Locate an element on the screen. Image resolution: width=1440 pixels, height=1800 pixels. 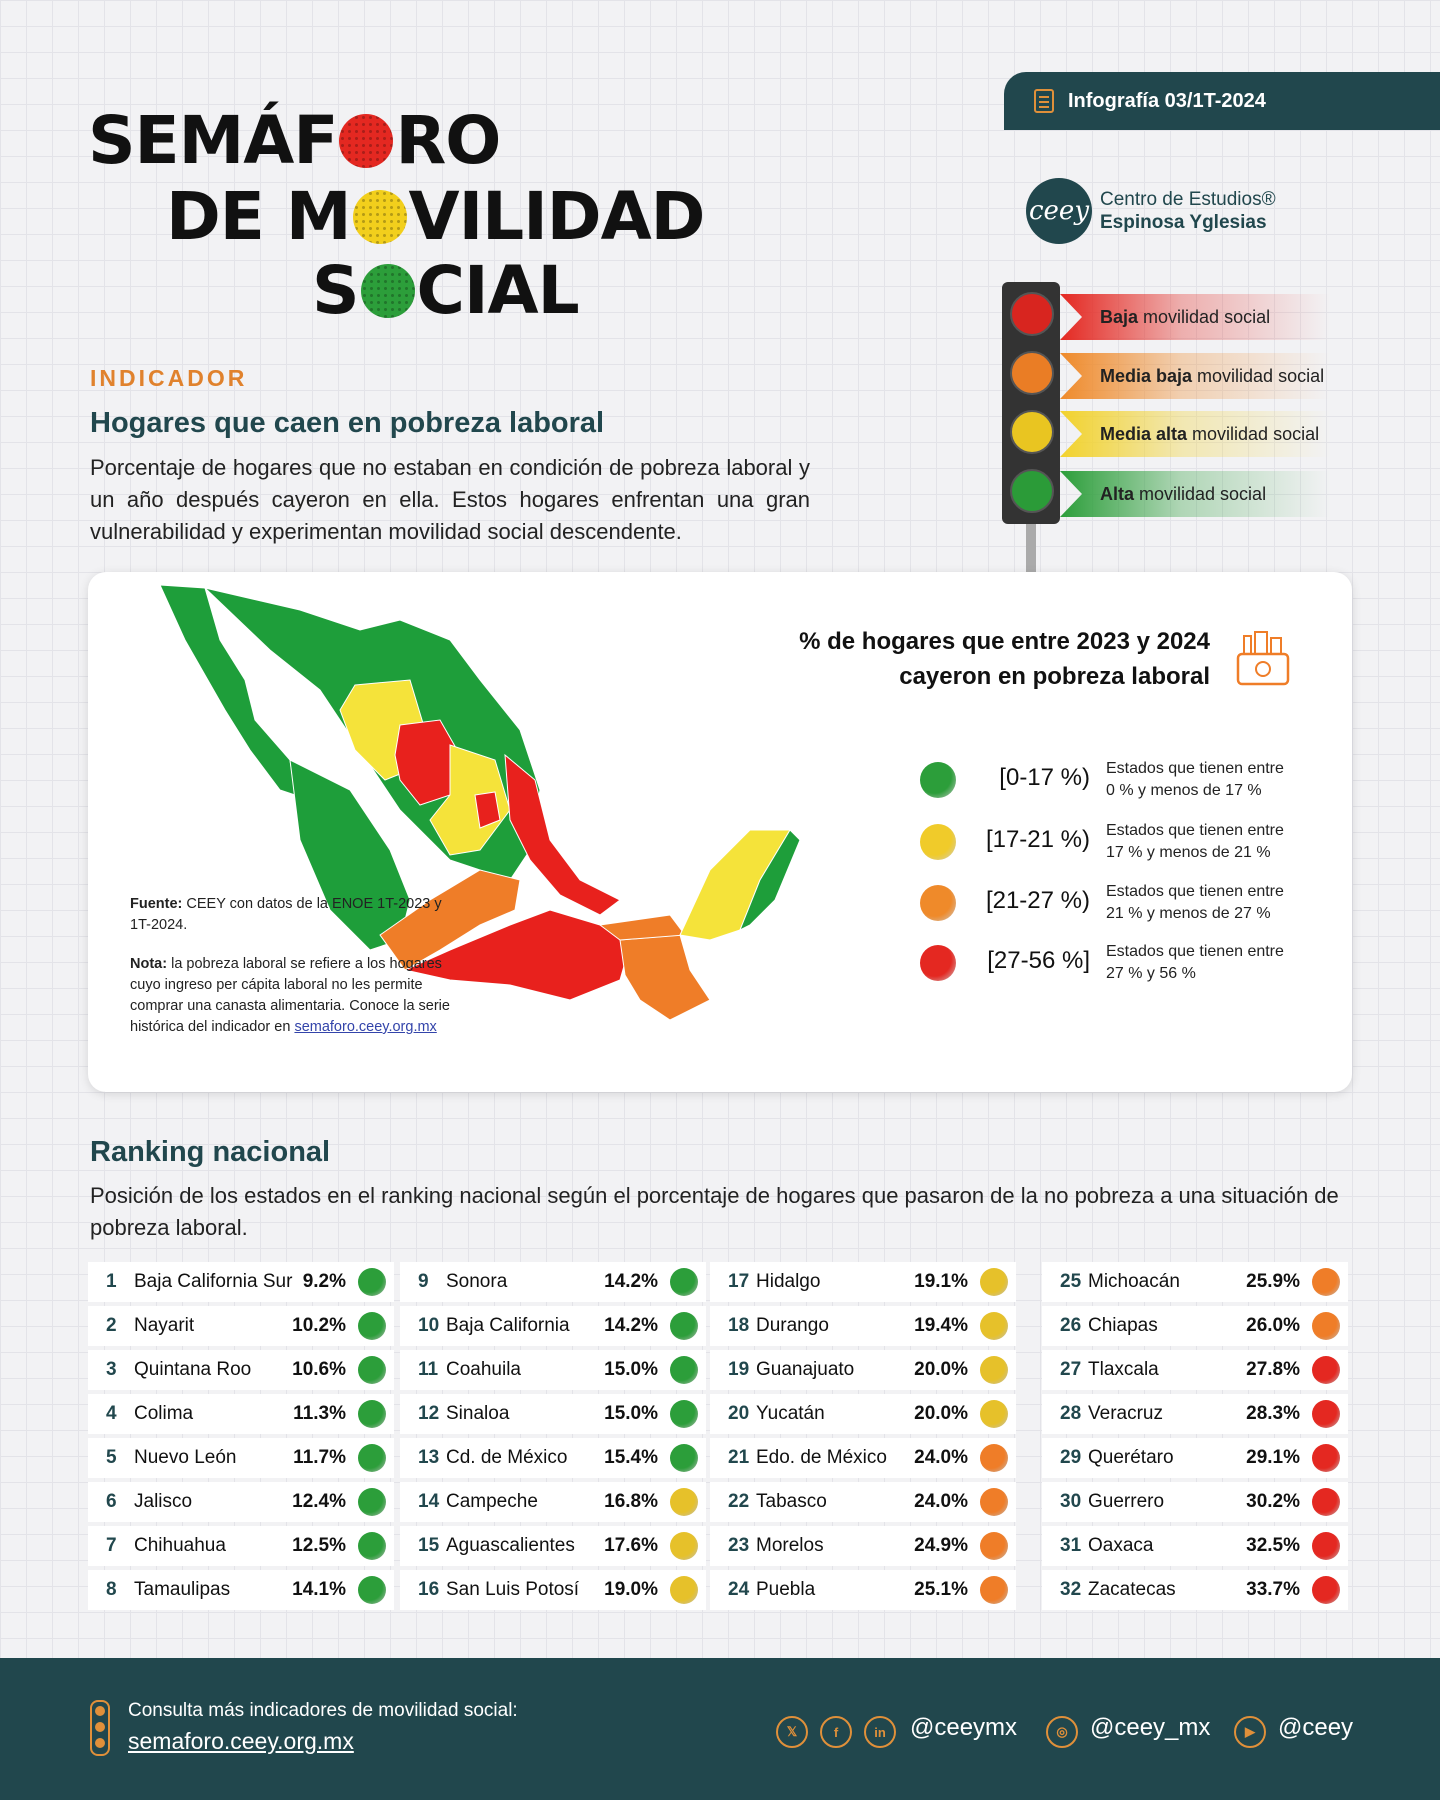
map-chiapas is located at coordinates (665, 977).